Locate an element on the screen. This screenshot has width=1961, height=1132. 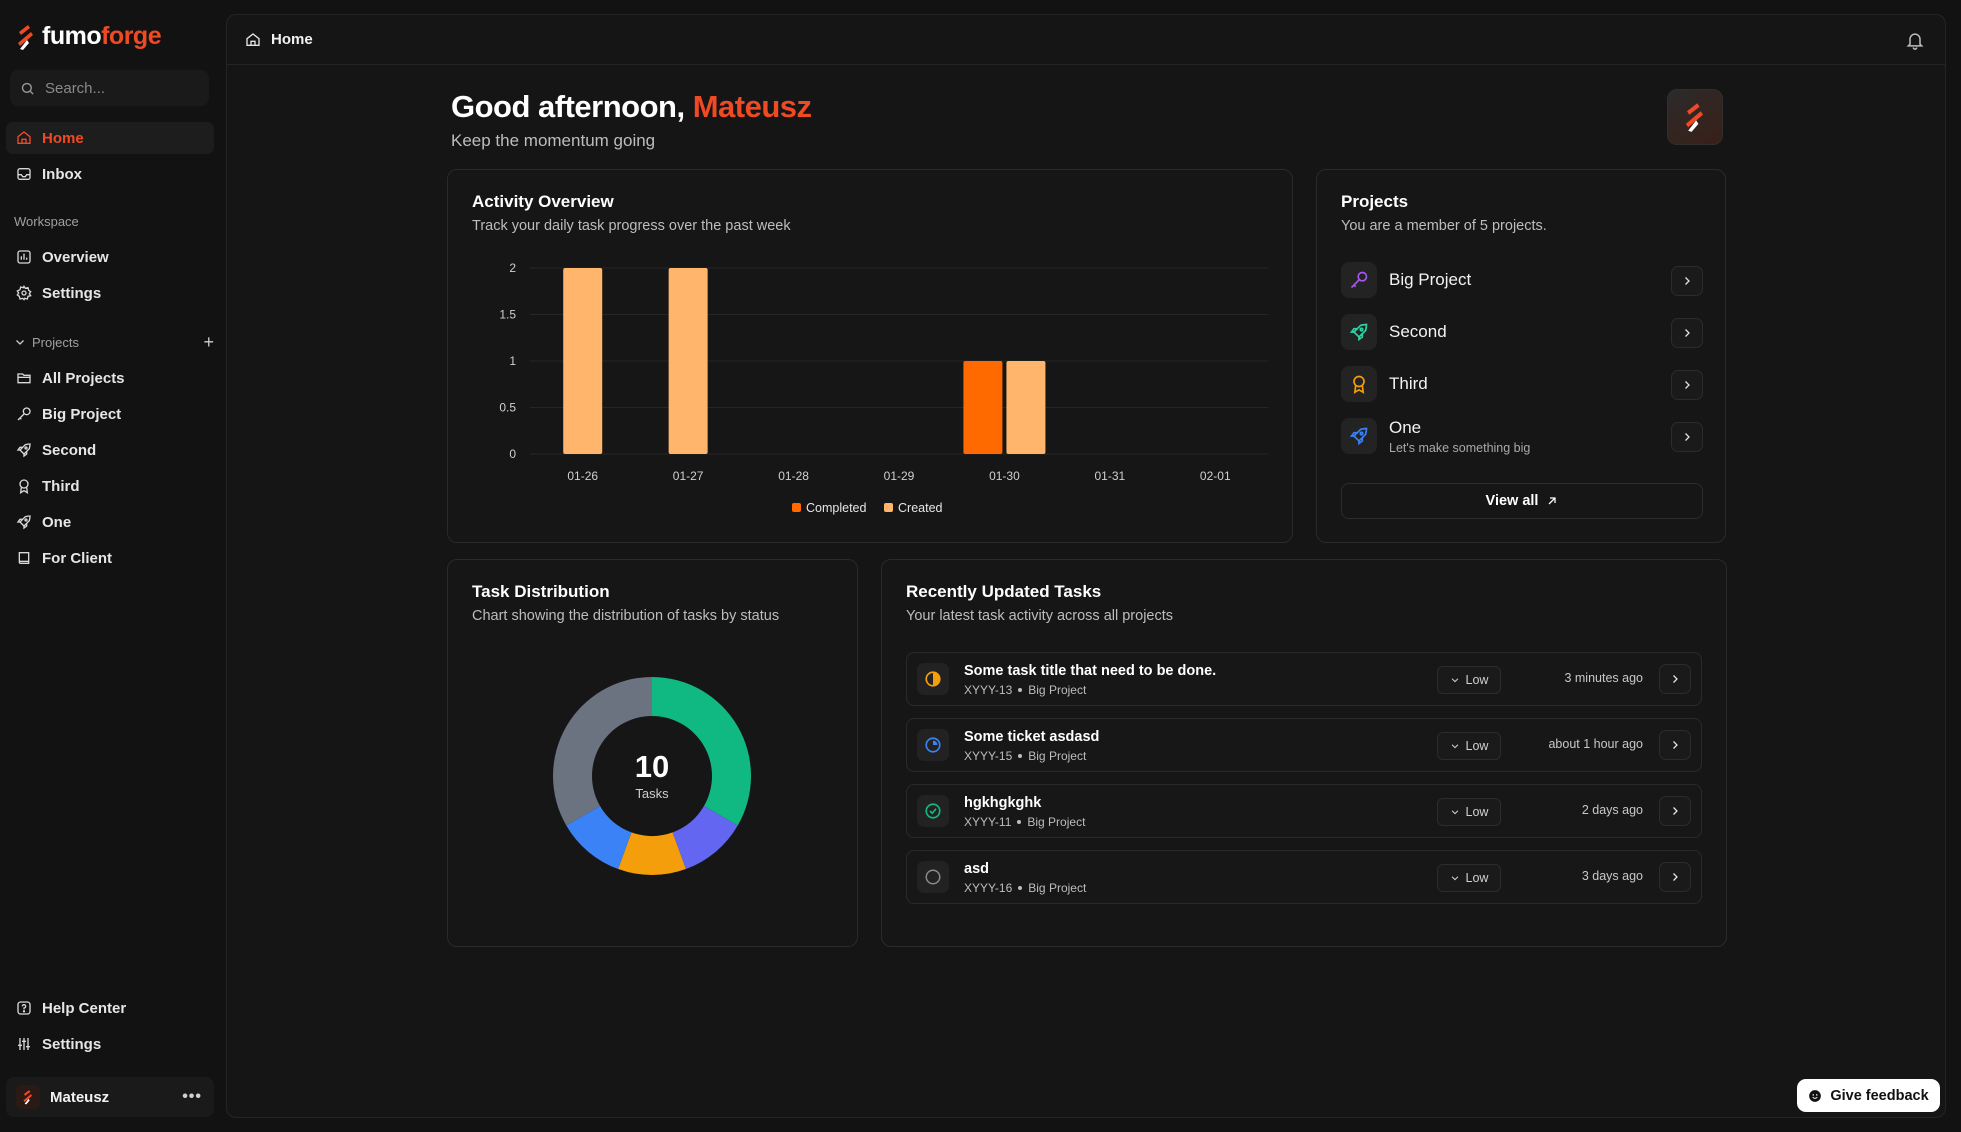
rocket-icon is located at coordinates (1358, 436).